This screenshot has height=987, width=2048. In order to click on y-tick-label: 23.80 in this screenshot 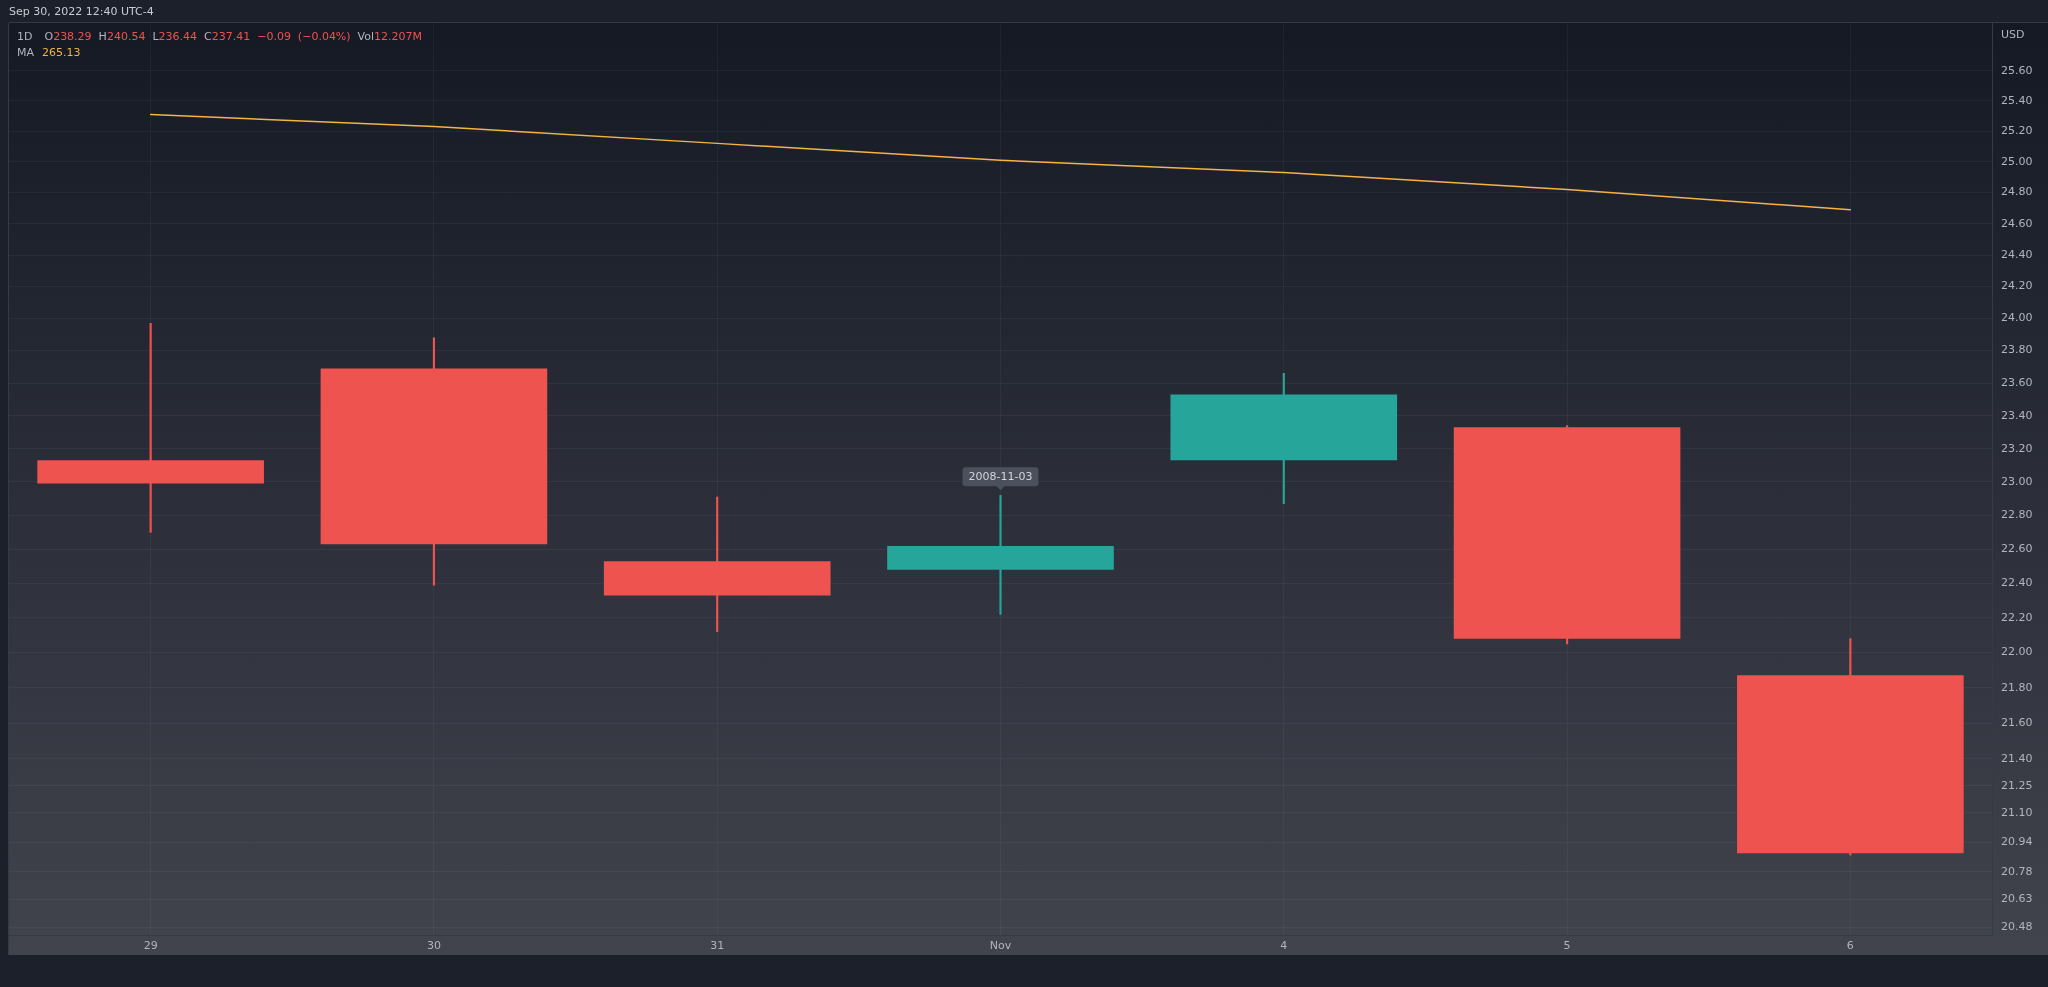, I will do `click(2017, 350)`.